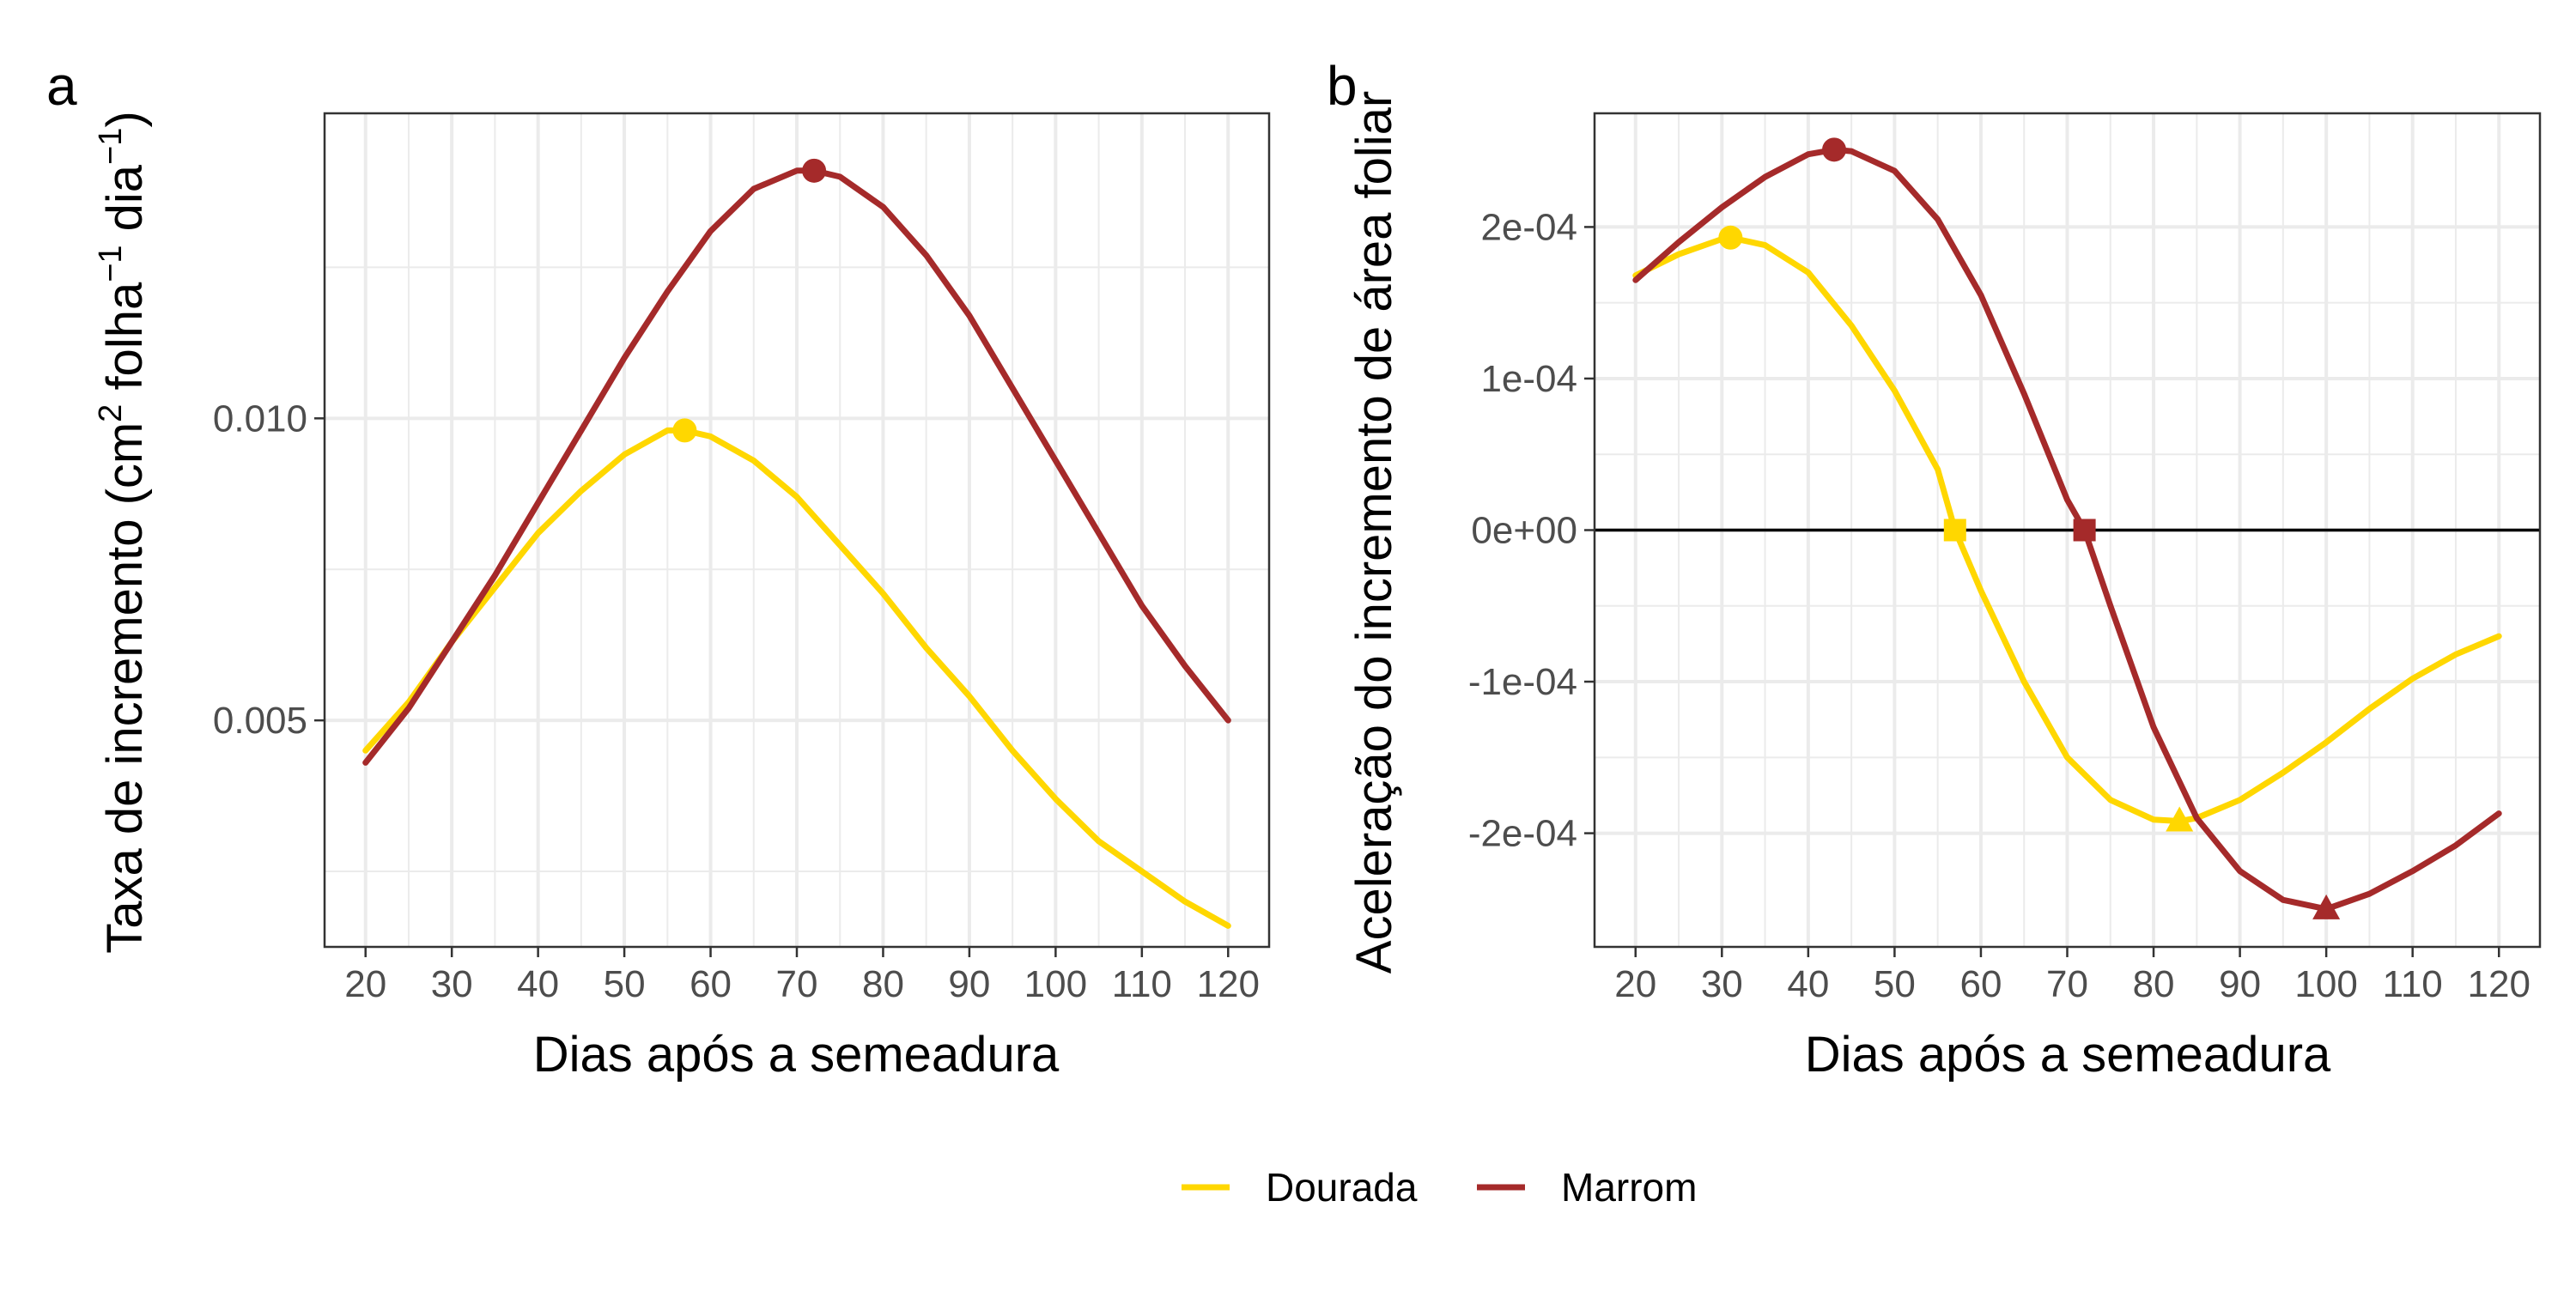 The width and height of the screenshot is (2576, 1292). I want to click on panel-b-y-axis-title: Aceleração do incremento de área foliar, so click(1374, 532).